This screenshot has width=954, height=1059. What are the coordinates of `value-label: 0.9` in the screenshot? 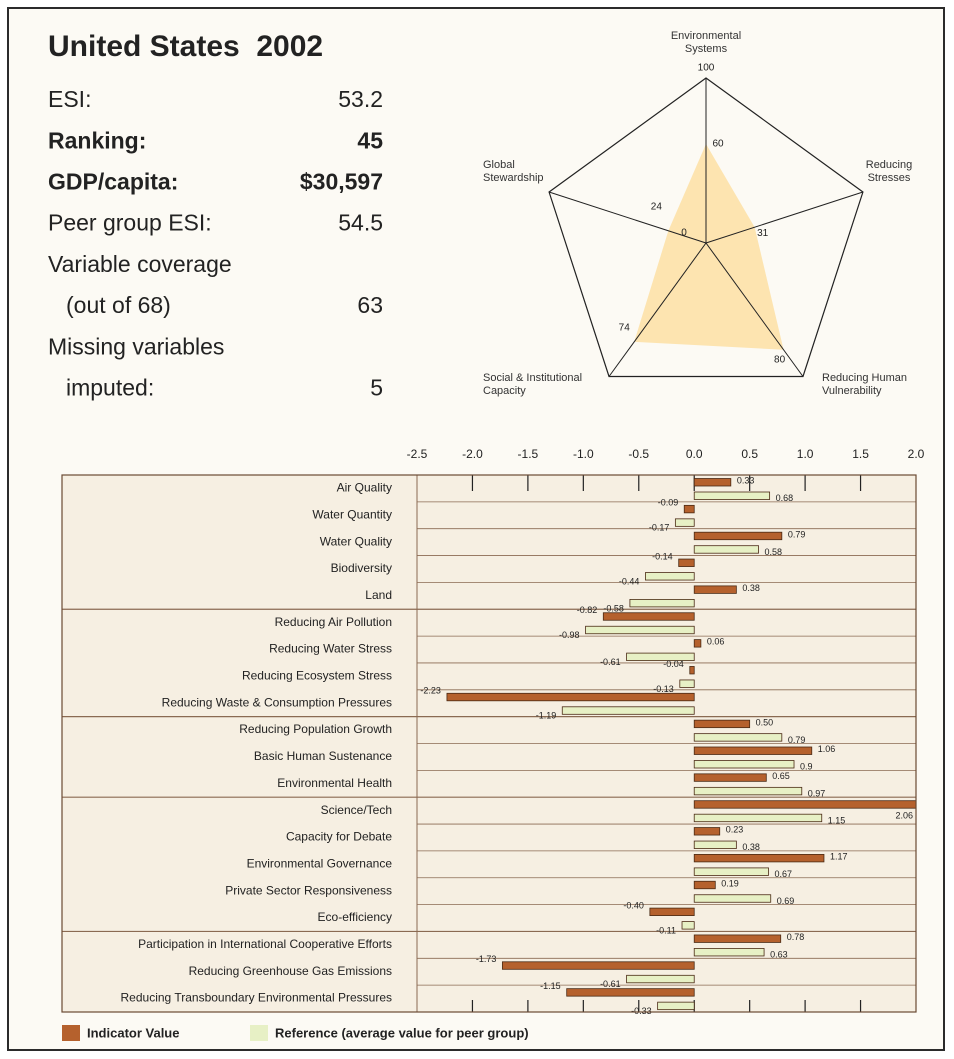 It's located at (806, 767).